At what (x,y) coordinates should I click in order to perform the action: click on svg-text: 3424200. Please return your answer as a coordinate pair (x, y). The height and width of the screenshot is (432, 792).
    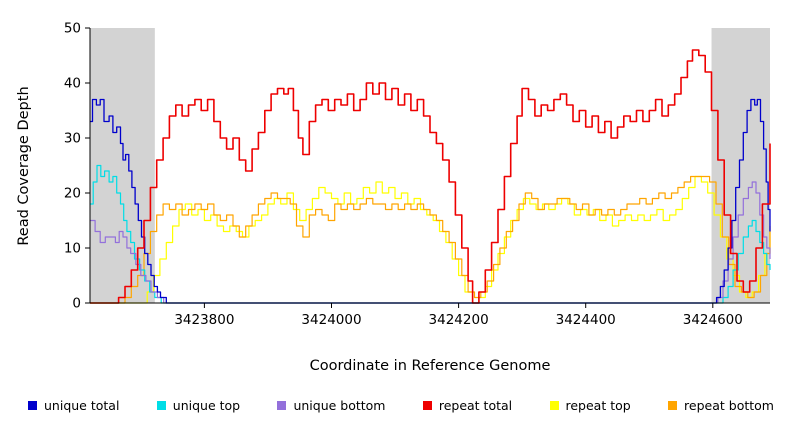
    Looking at the image, I should click on (459, 320).